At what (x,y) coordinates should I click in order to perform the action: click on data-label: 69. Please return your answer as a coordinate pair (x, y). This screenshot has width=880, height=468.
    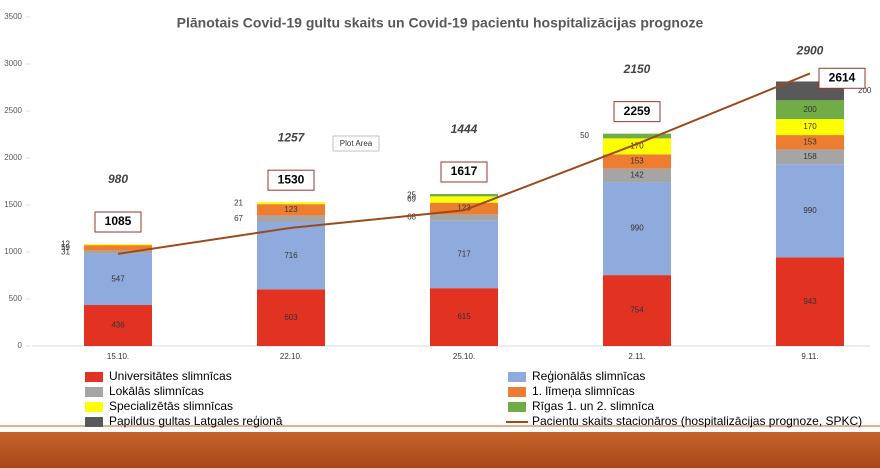
    Looking at the image, I should click on (411, 199).